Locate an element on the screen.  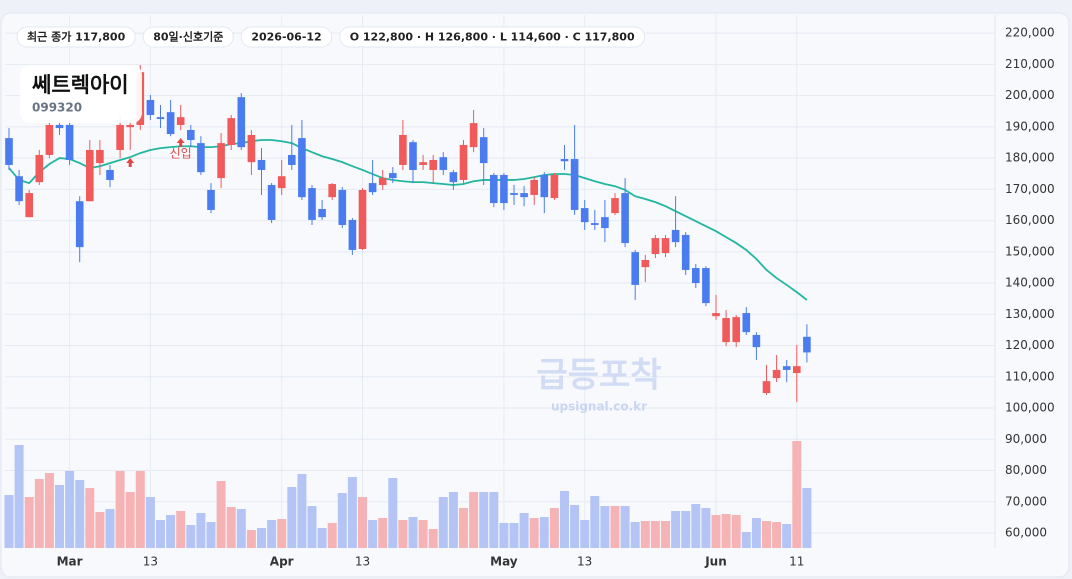
ticker: 099320 is located at coordinates (57, 108).